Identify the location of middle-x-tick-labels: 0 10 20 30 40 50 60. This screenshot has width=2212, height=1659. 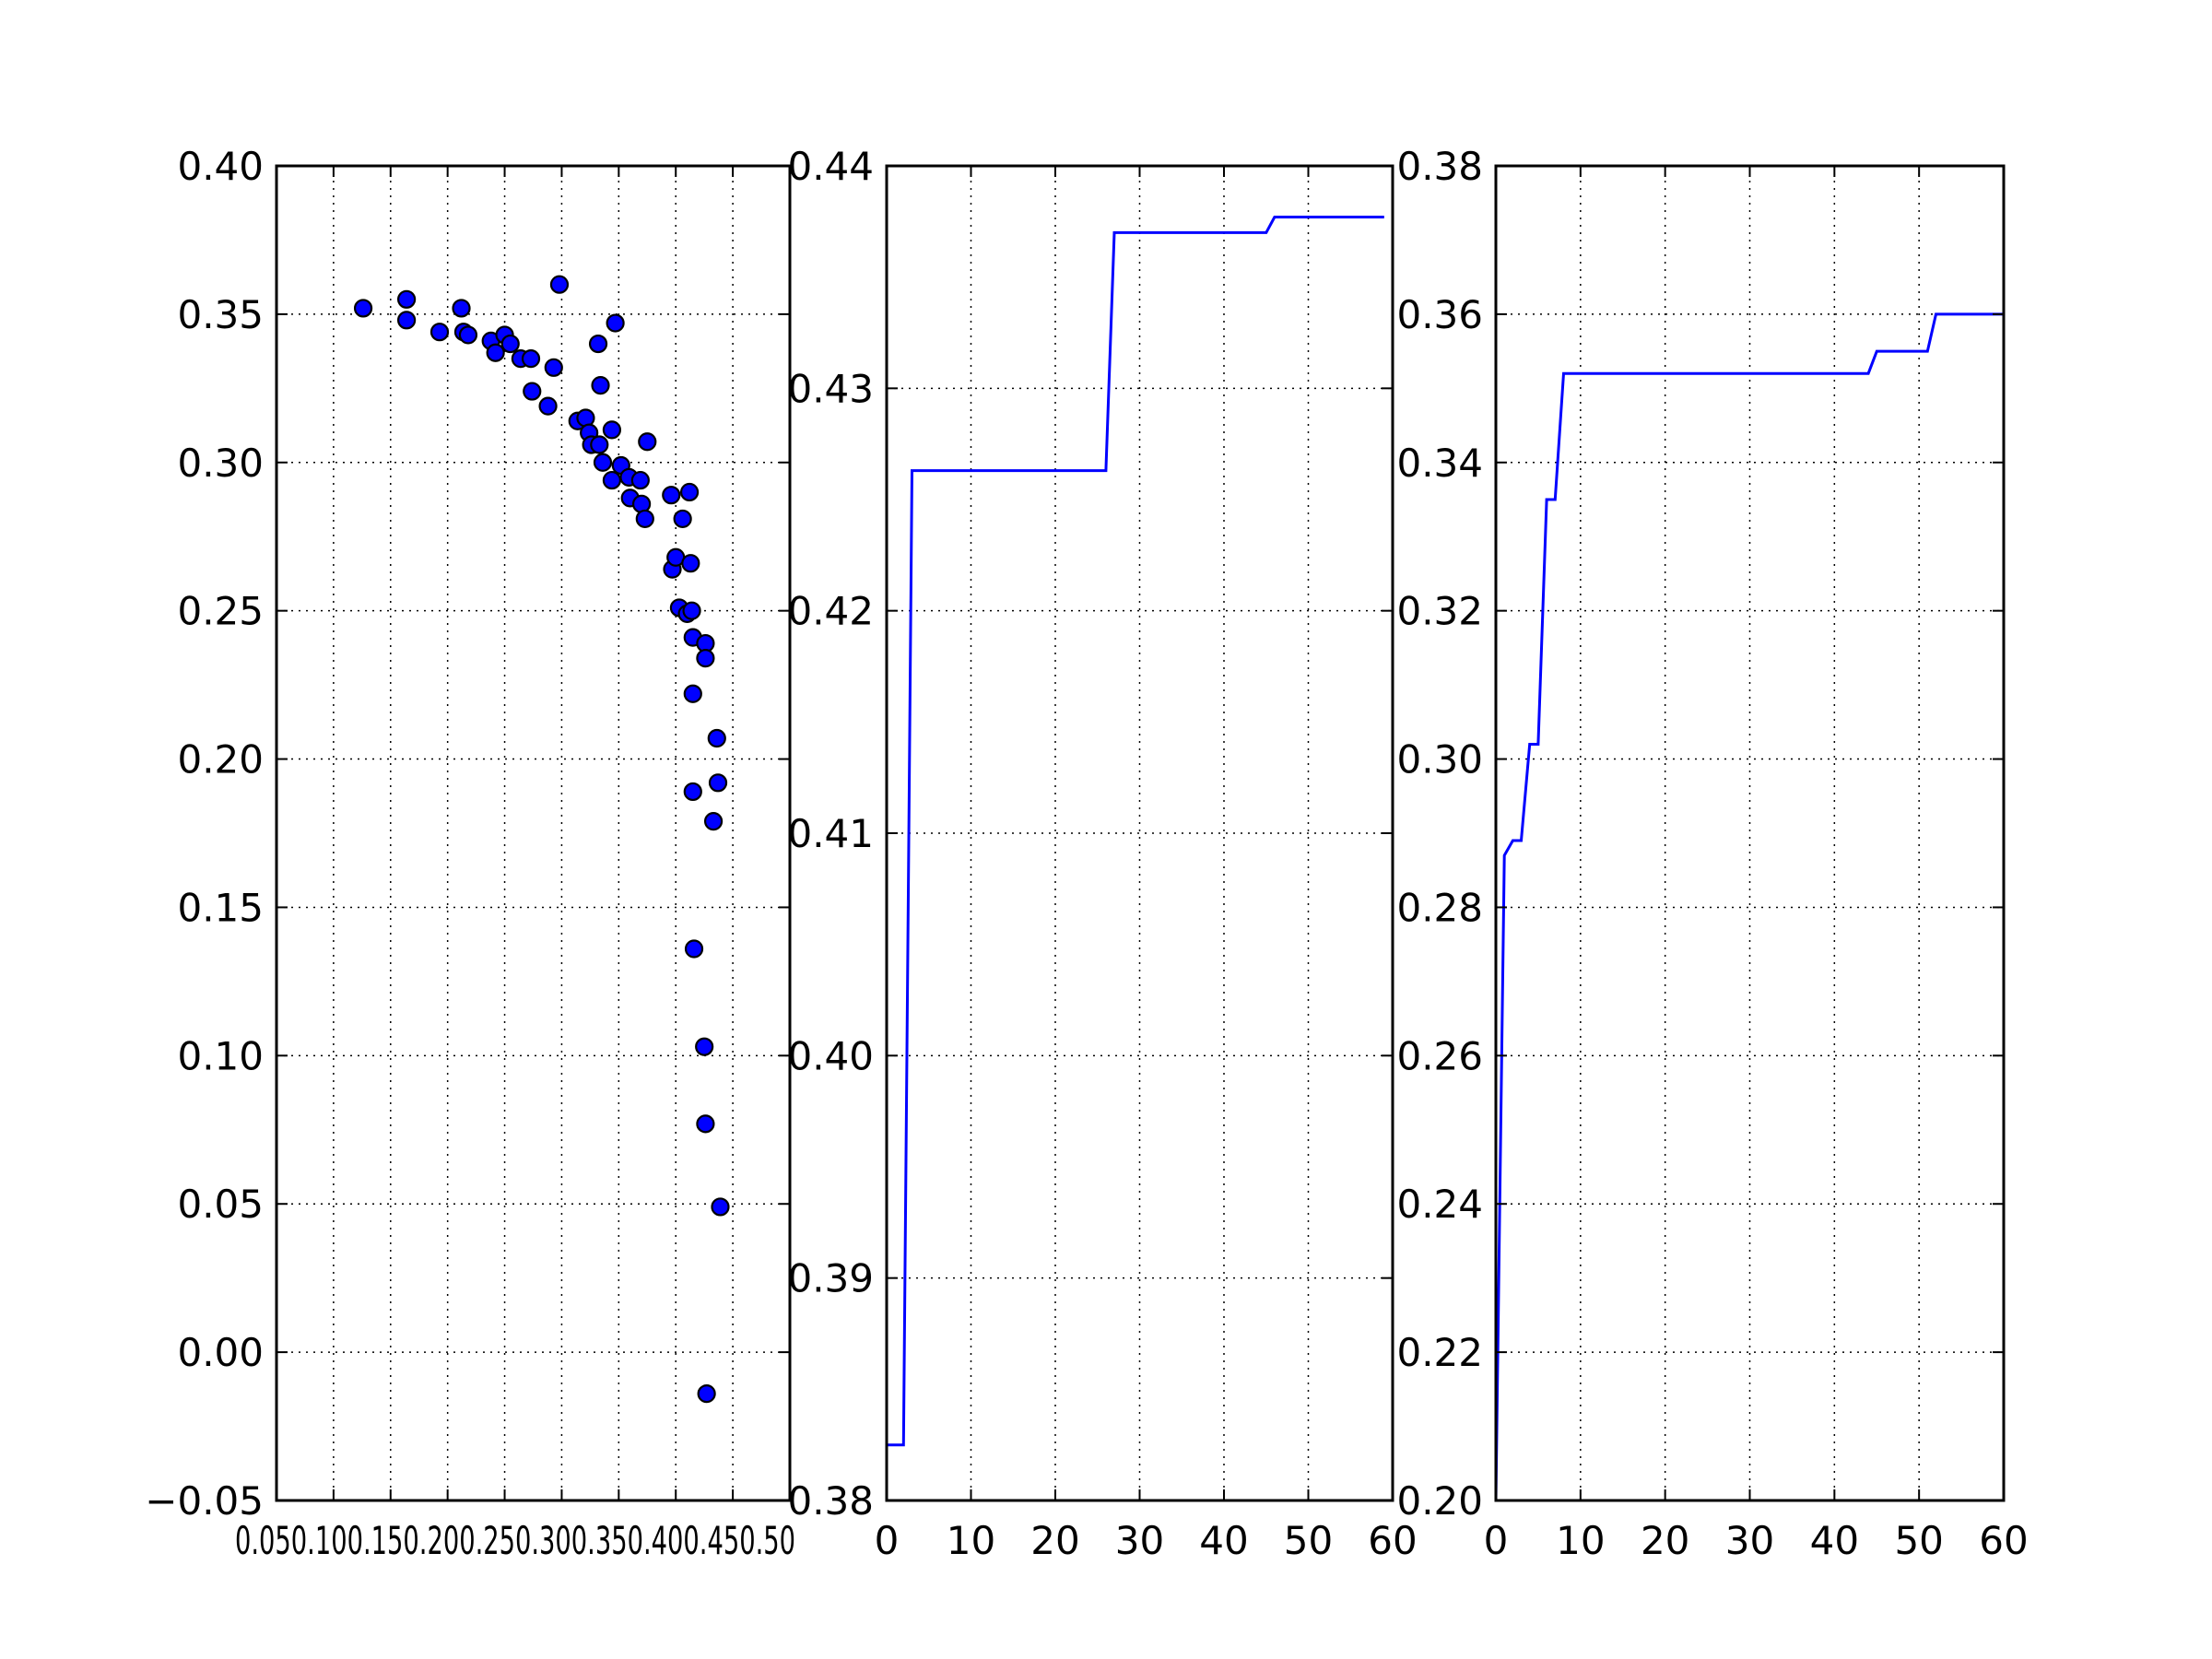
(1146, 1540).